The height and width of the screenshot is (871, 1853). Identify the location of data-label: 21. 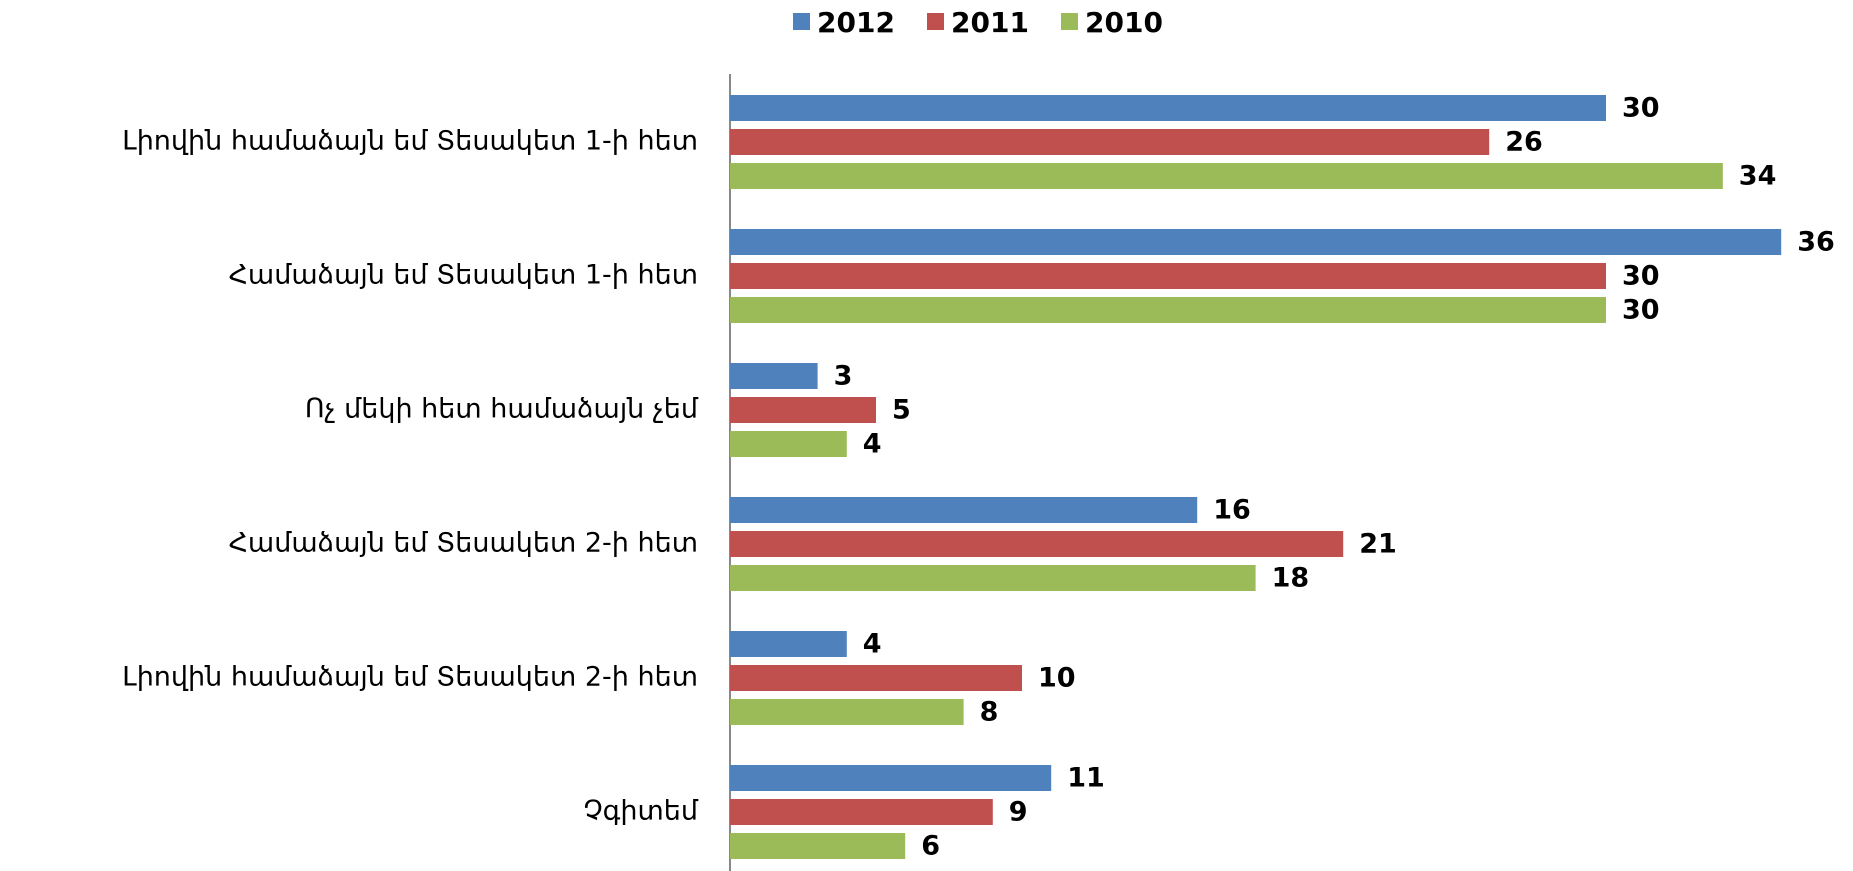
(1378, 544).